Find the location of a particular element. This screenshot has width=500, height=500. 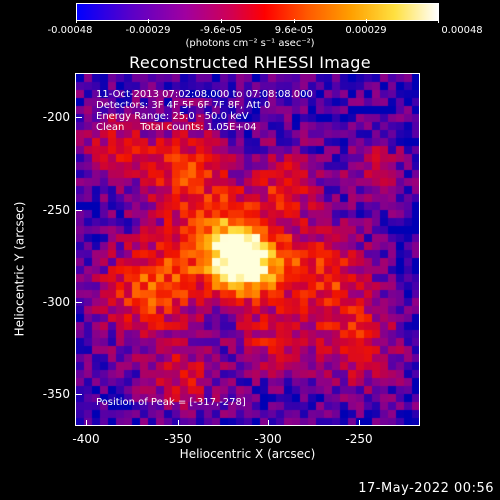

colorbar-tick-label: -0.00048 is located at coordinates (70, 30).